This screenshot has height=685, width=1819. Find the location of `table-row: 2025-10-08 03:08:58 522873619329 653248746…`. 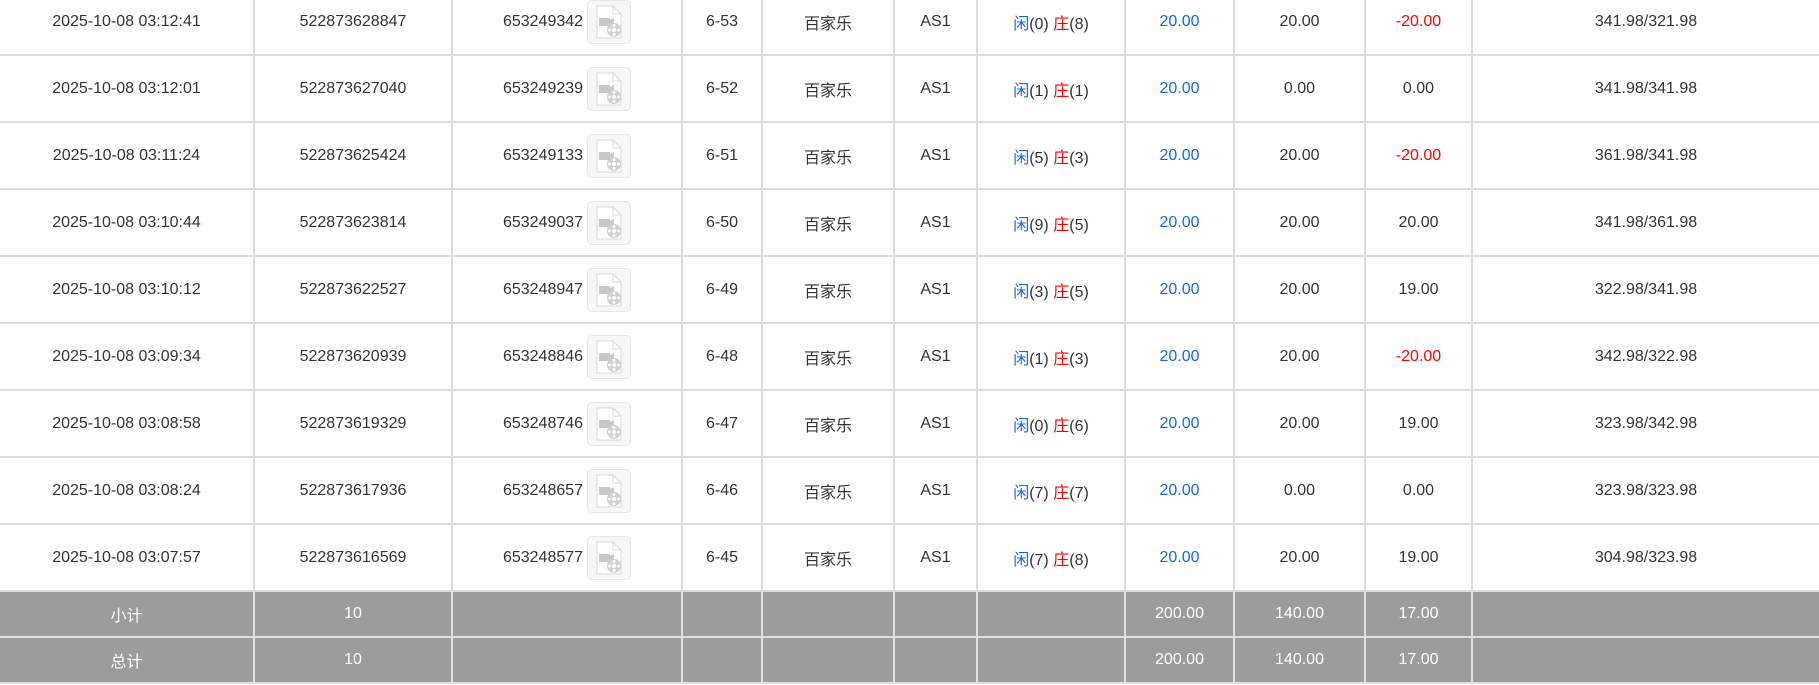

table-row: 2025-10-08 03:08:58 522873619329 653248746… is located at coordinates (909, 423).